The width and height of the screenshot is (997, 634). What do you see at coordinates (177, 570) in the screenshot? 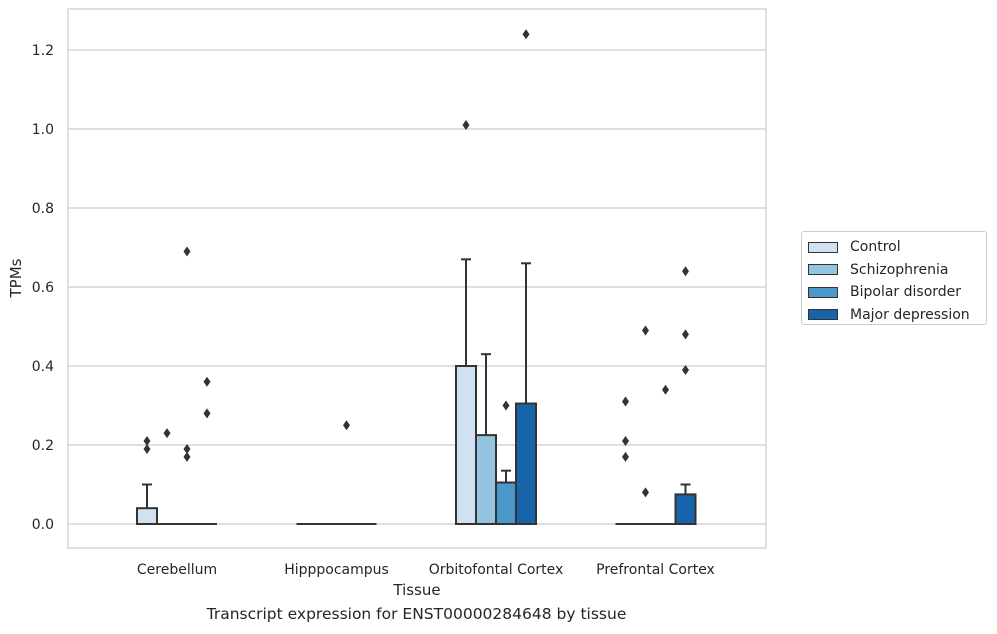
I see `x-tick-label: Cerebellum` at bounding box center [177, 570].